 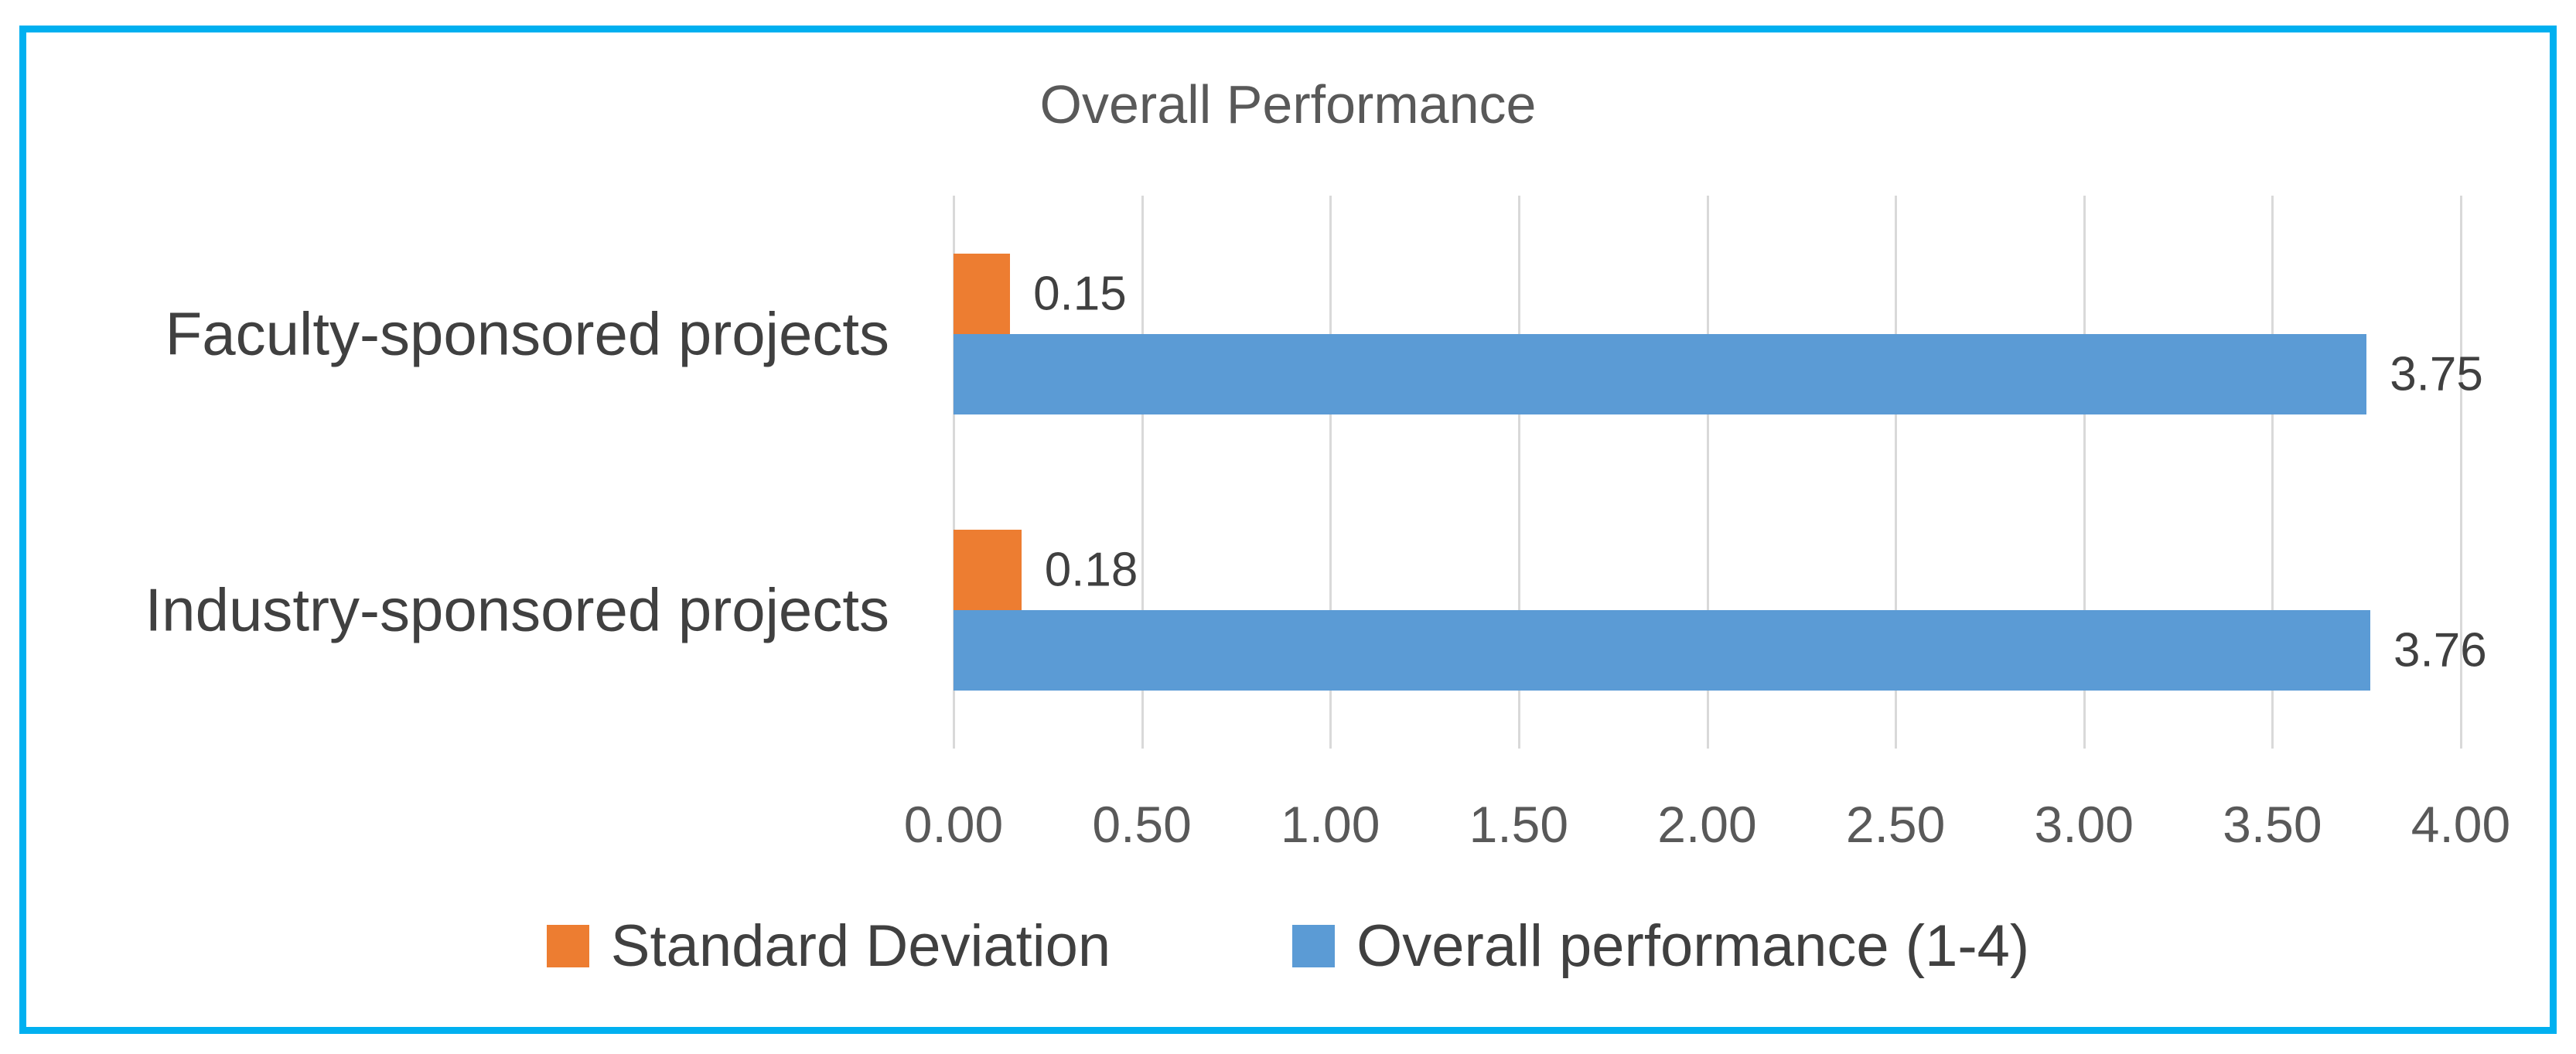 I want to click on gridline-x-2.00, so click(x=1708, y=472).